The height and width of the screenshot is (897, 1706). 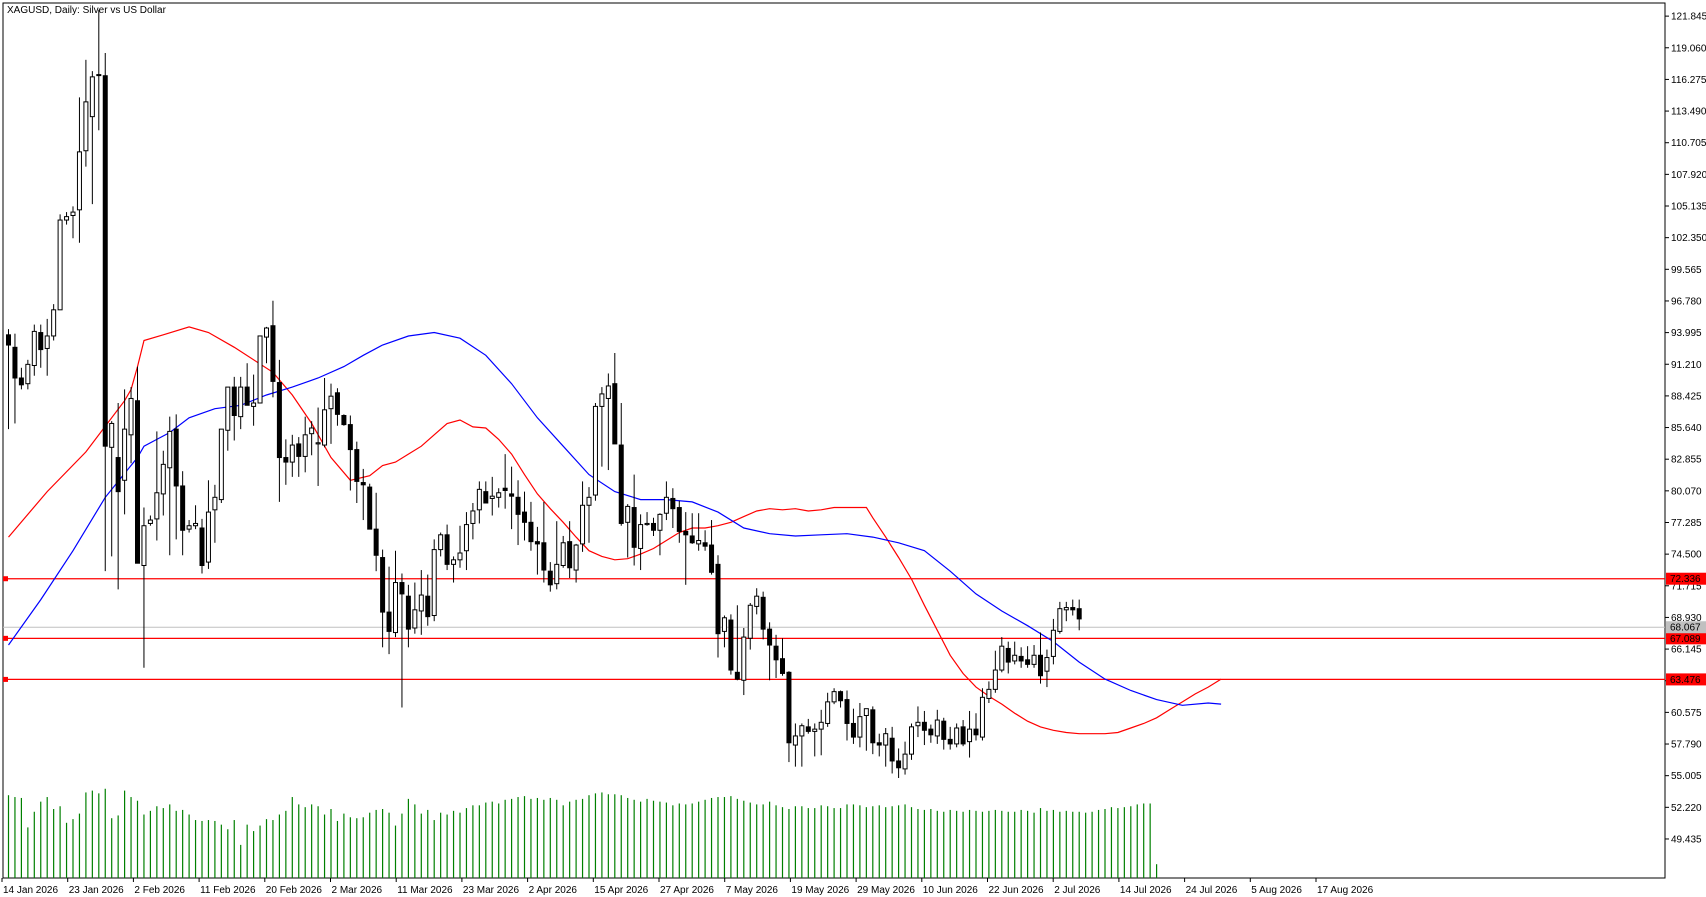 I want to click on x-tick-label: 19 May 2026, so click(x=820, y=890).